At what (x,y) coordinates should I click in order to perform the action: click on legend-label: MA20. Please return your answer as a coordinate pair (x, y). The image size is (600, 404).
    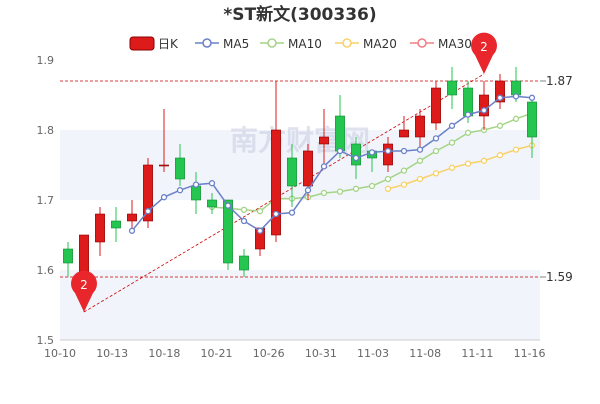
    Looking at the image, I should click on (380, 44).